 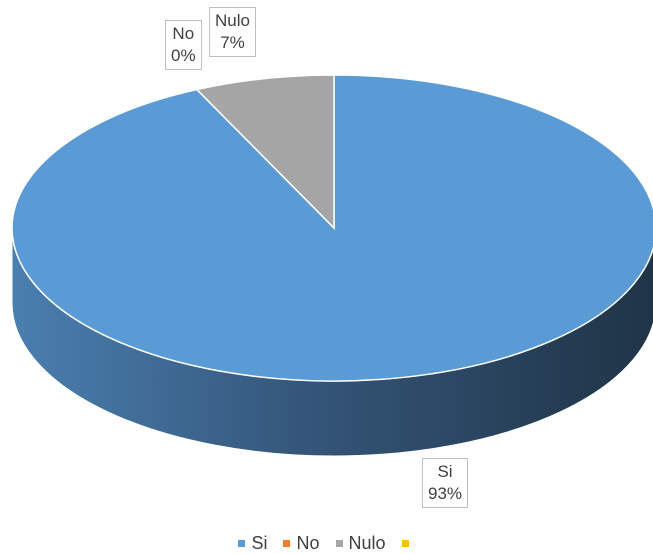 I want to click on data-label-si-value: 93%, so click(x=445, y=493).